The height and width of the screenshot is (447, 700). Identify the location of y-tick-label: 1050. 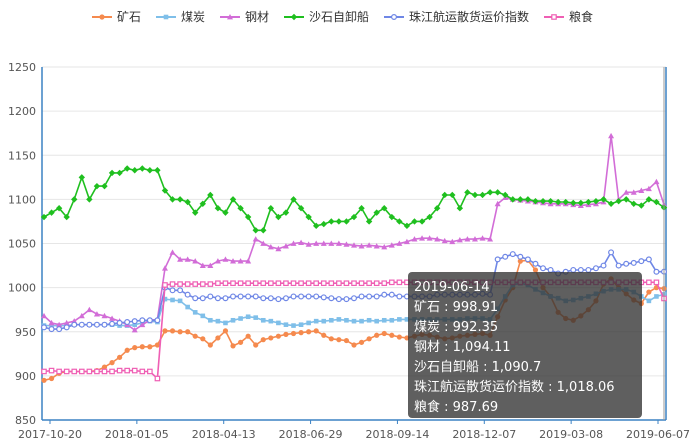
(22, 244).